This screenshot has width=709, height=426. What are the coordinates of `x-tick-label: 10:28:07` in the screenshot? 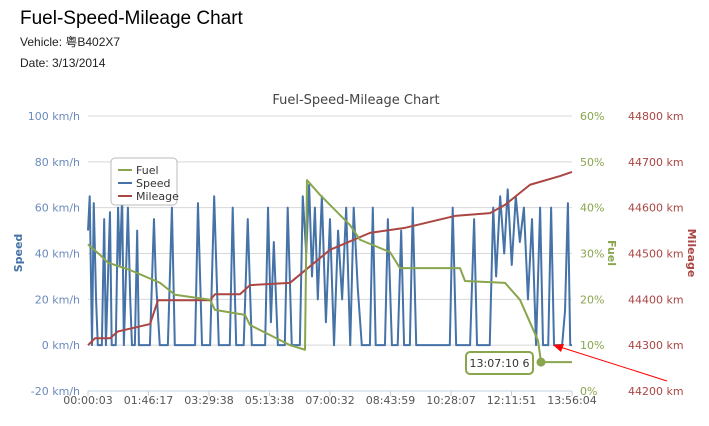 It's located at (450, 400).